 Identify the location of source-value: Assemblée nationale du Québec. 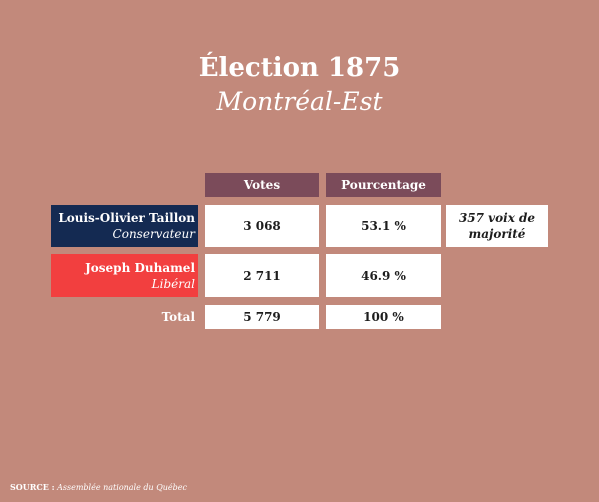
(122, 487).